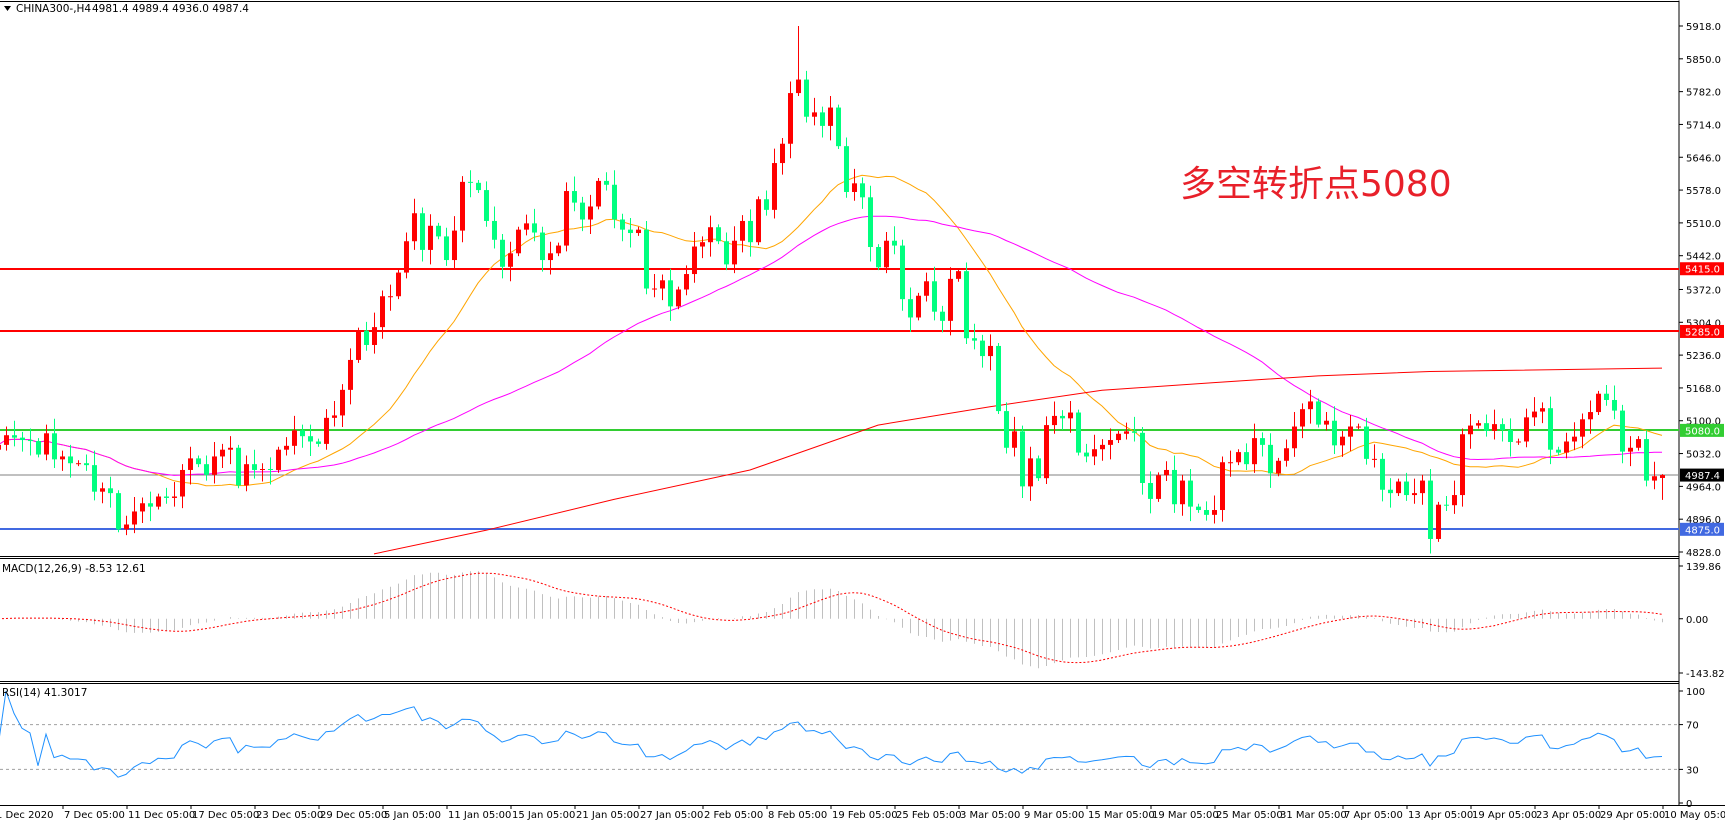 The width and height of the screenshot is (1725, 824). Describe the element at coordinates (1703, 290) in the screenshot. I see `price-tick-label: 5372.0` at that location.